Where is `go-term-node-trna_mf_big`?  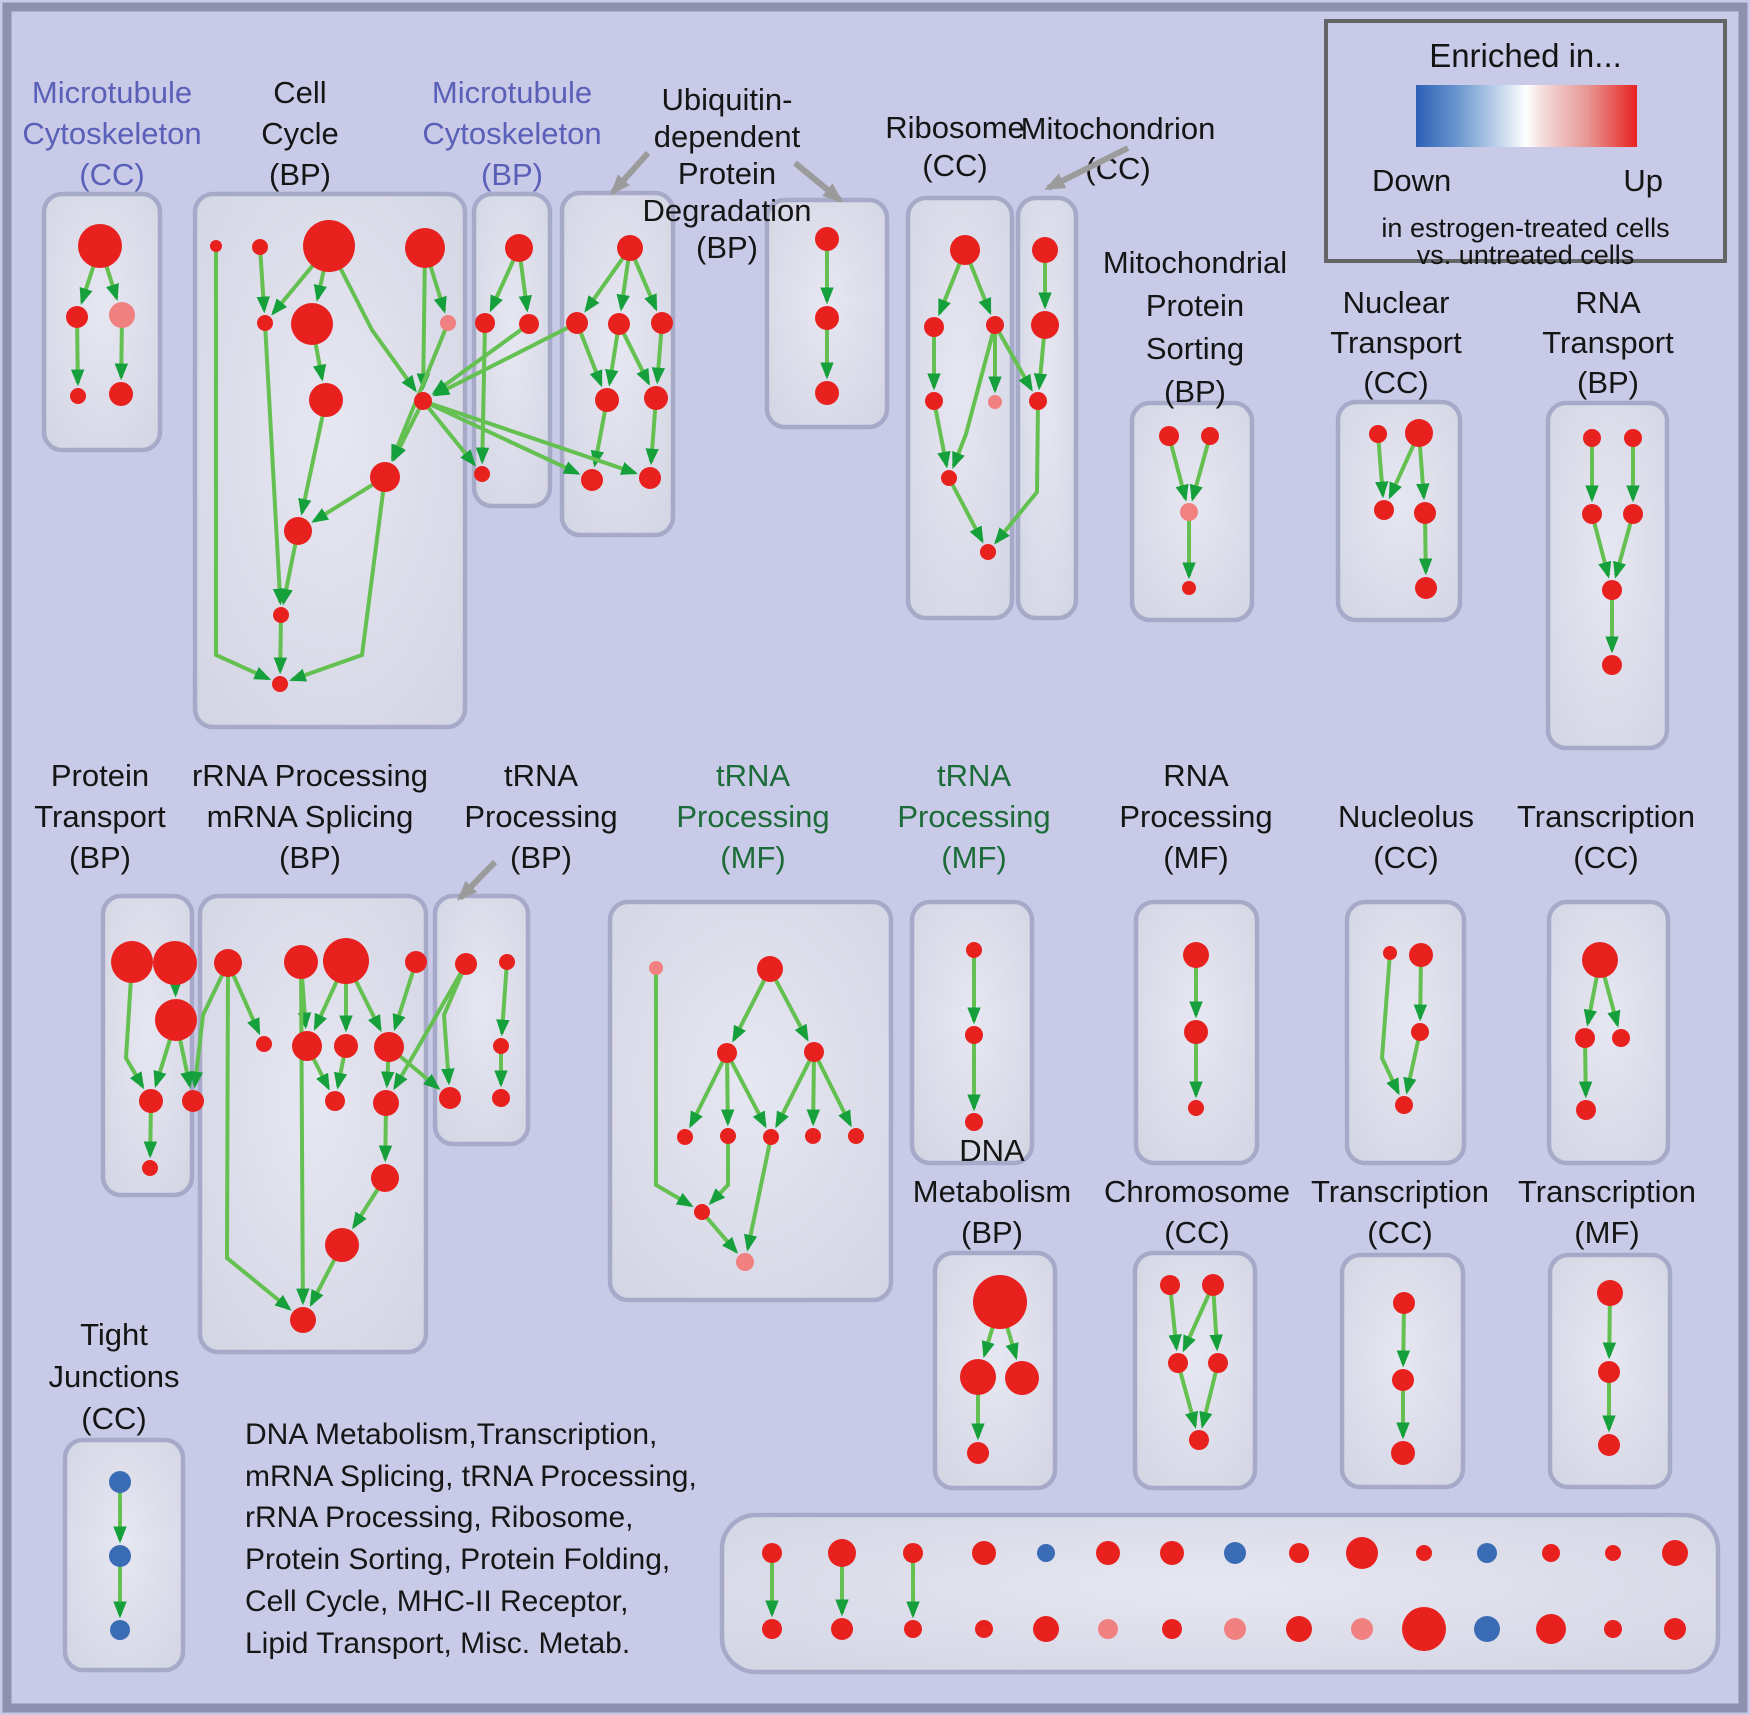
go-term-node-trna_mf_big is located at coordinates (656, 968).